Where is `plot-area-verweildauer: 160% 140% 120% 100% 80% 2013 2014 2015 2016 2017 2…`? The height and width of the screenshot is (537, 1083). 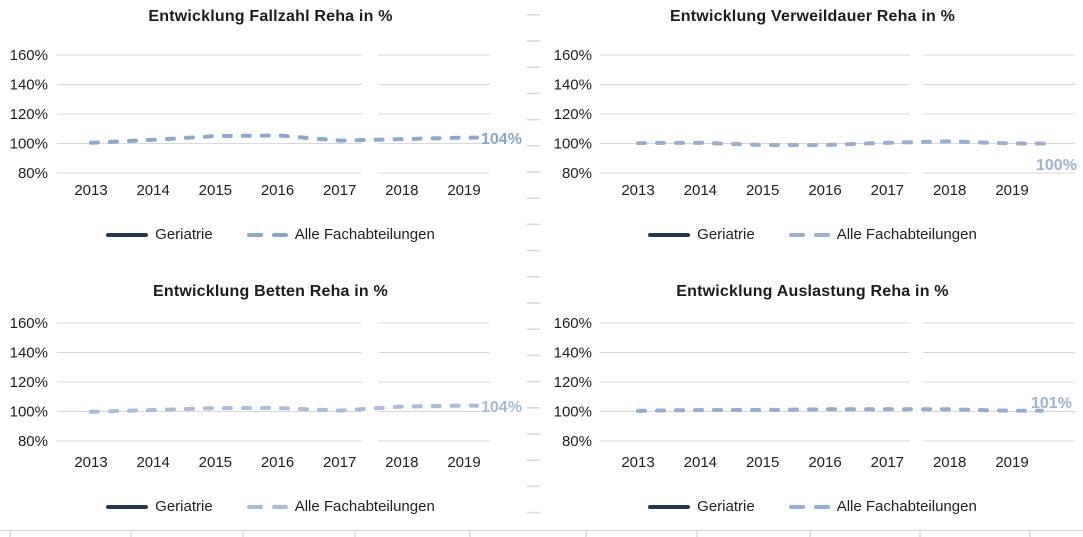 plot-area-verweildauer: 160% 140% 120% 100% 80% 2013 2014 2015 2016 2017 2… is located at coordinates (815, 123).